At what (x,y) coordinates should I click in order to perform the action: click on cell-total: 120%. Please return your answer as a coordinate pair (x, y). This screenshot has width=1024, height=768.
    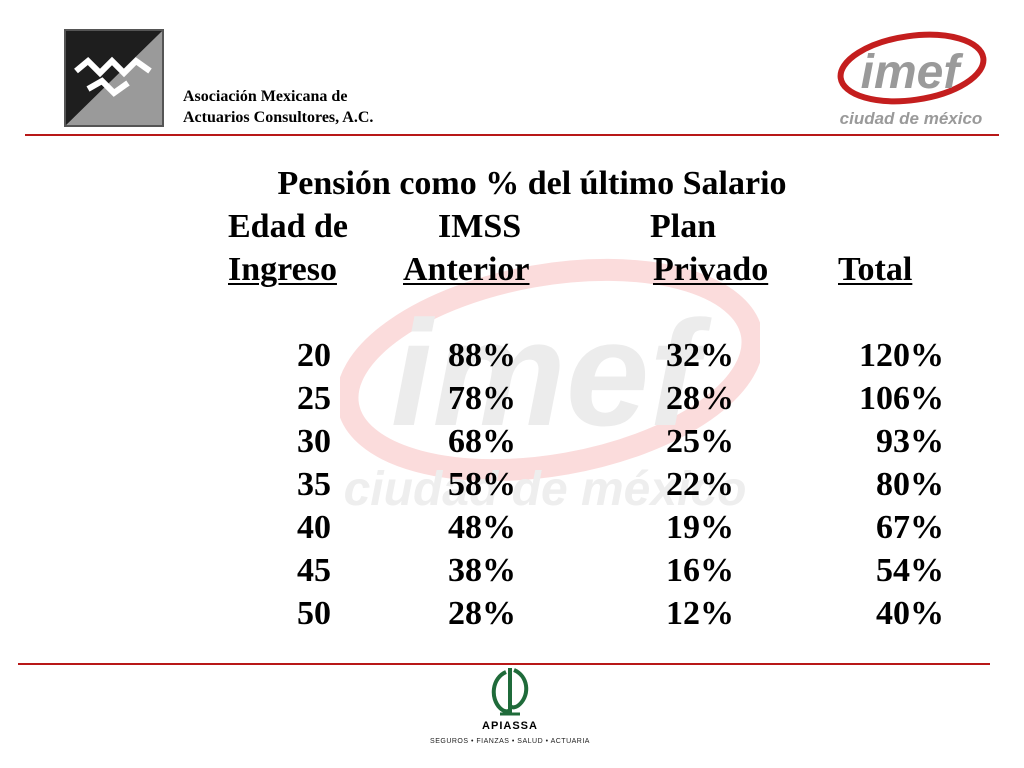
    Looking at the image, I should click on (901, 355).